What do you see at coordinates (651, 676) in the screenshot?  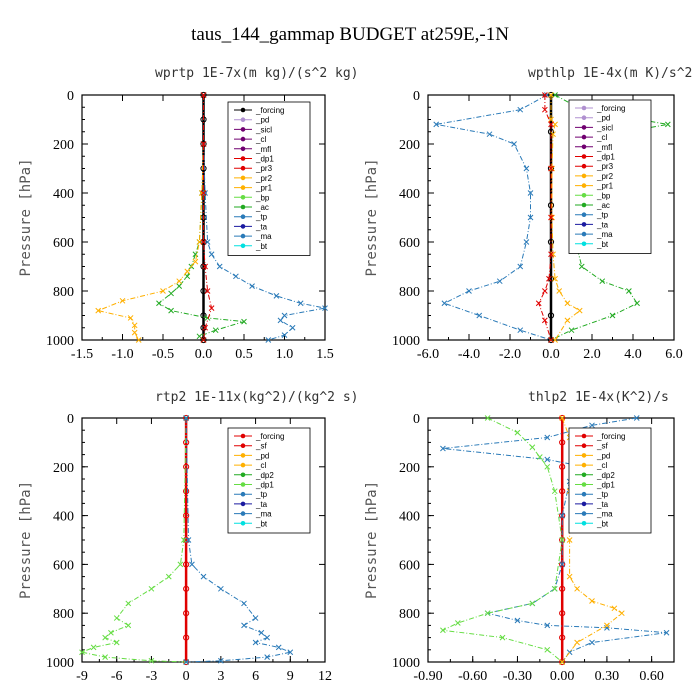 I see `x-tick-label: 0.60` at bounding box center [651, 676].